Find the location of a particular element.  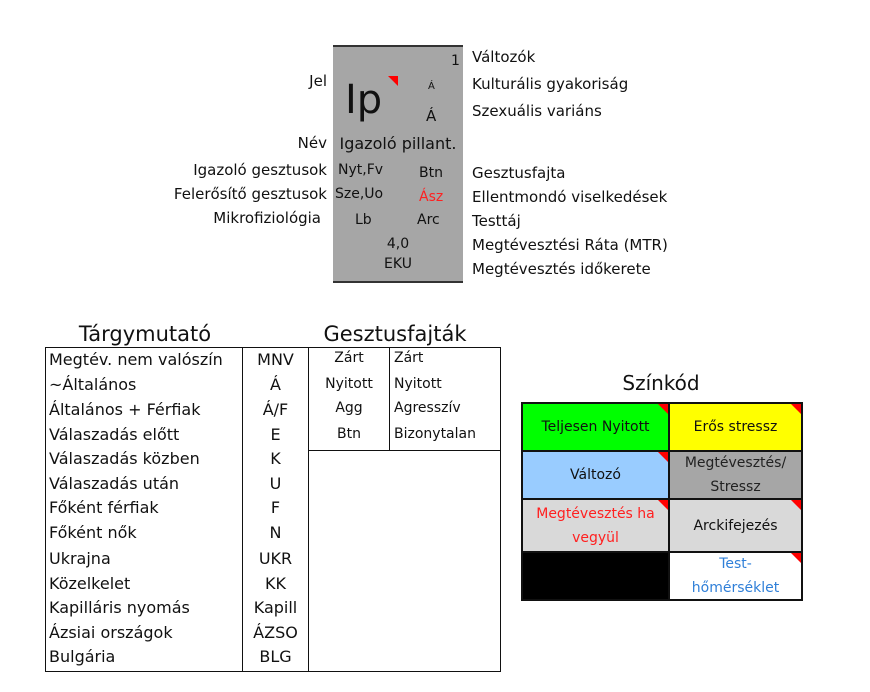

index-term: Főként férfiak is located at coordinates (104, 507).